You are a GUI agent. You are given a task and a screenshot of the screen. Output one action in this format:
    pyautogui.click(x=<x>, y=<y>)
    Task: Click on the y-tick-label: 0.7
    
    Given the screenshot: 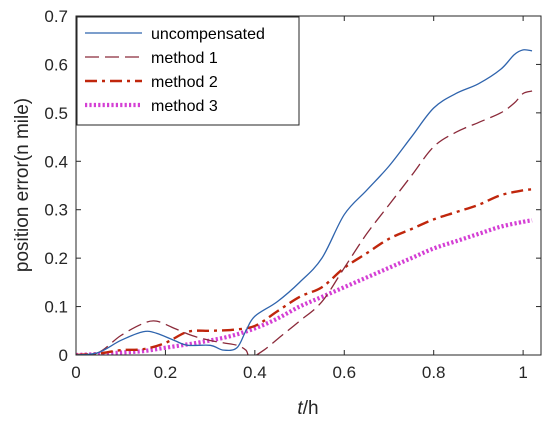 What is the action you would take?
    pyautogui.click(x=56, y=16)
    